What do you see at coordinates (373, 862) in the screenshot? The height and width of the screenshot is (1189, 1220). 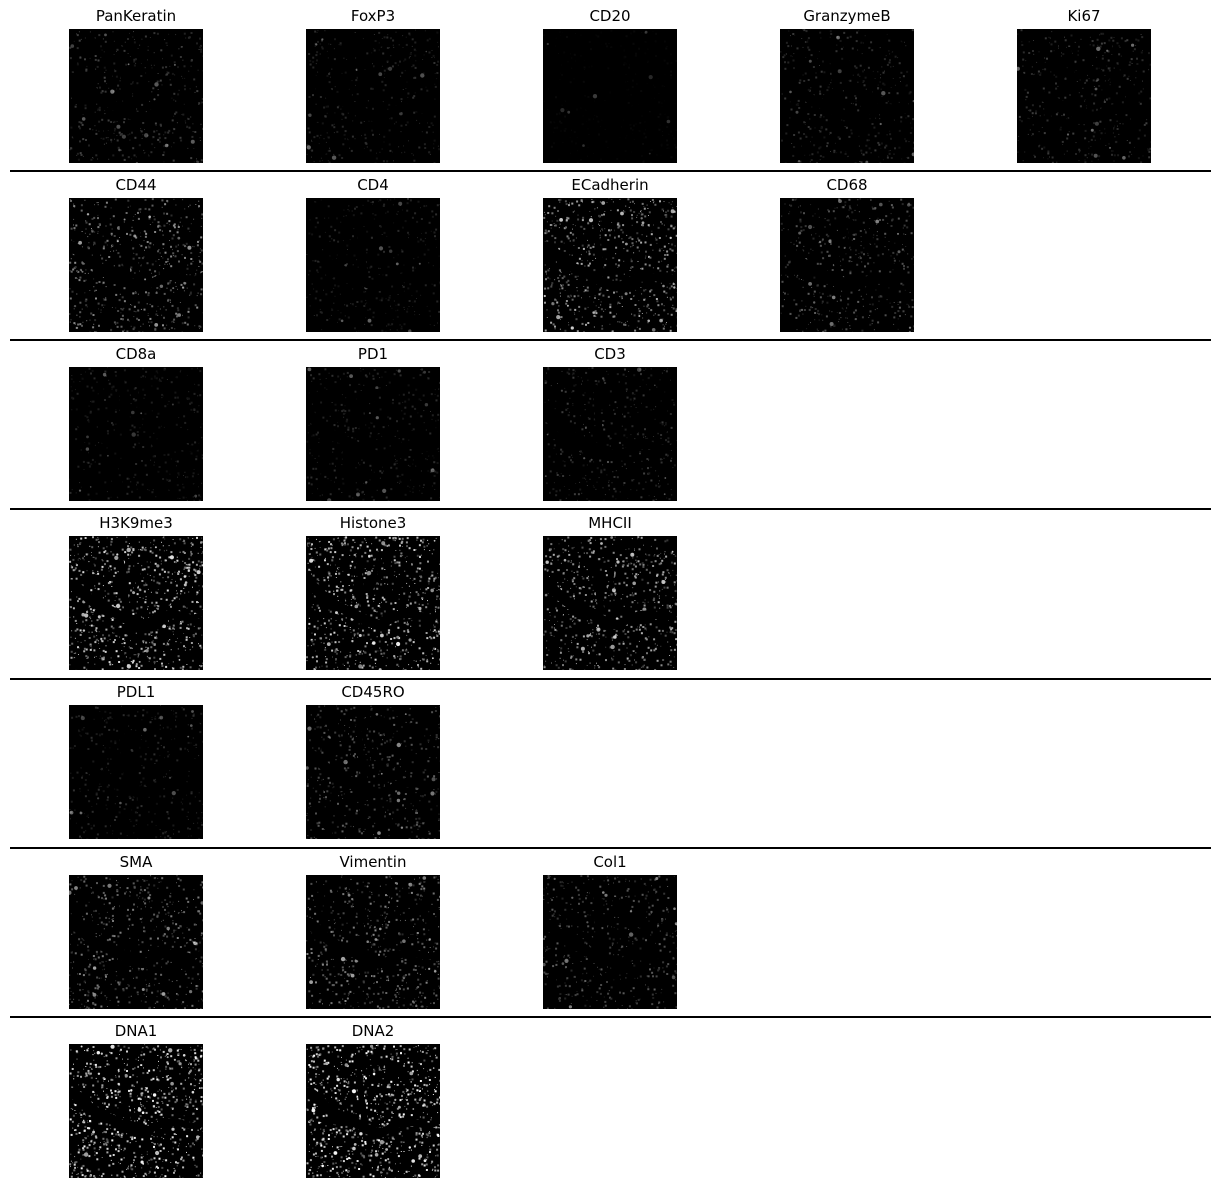 I see `panel-title: Vimentin` at bounding box center [373, 862].